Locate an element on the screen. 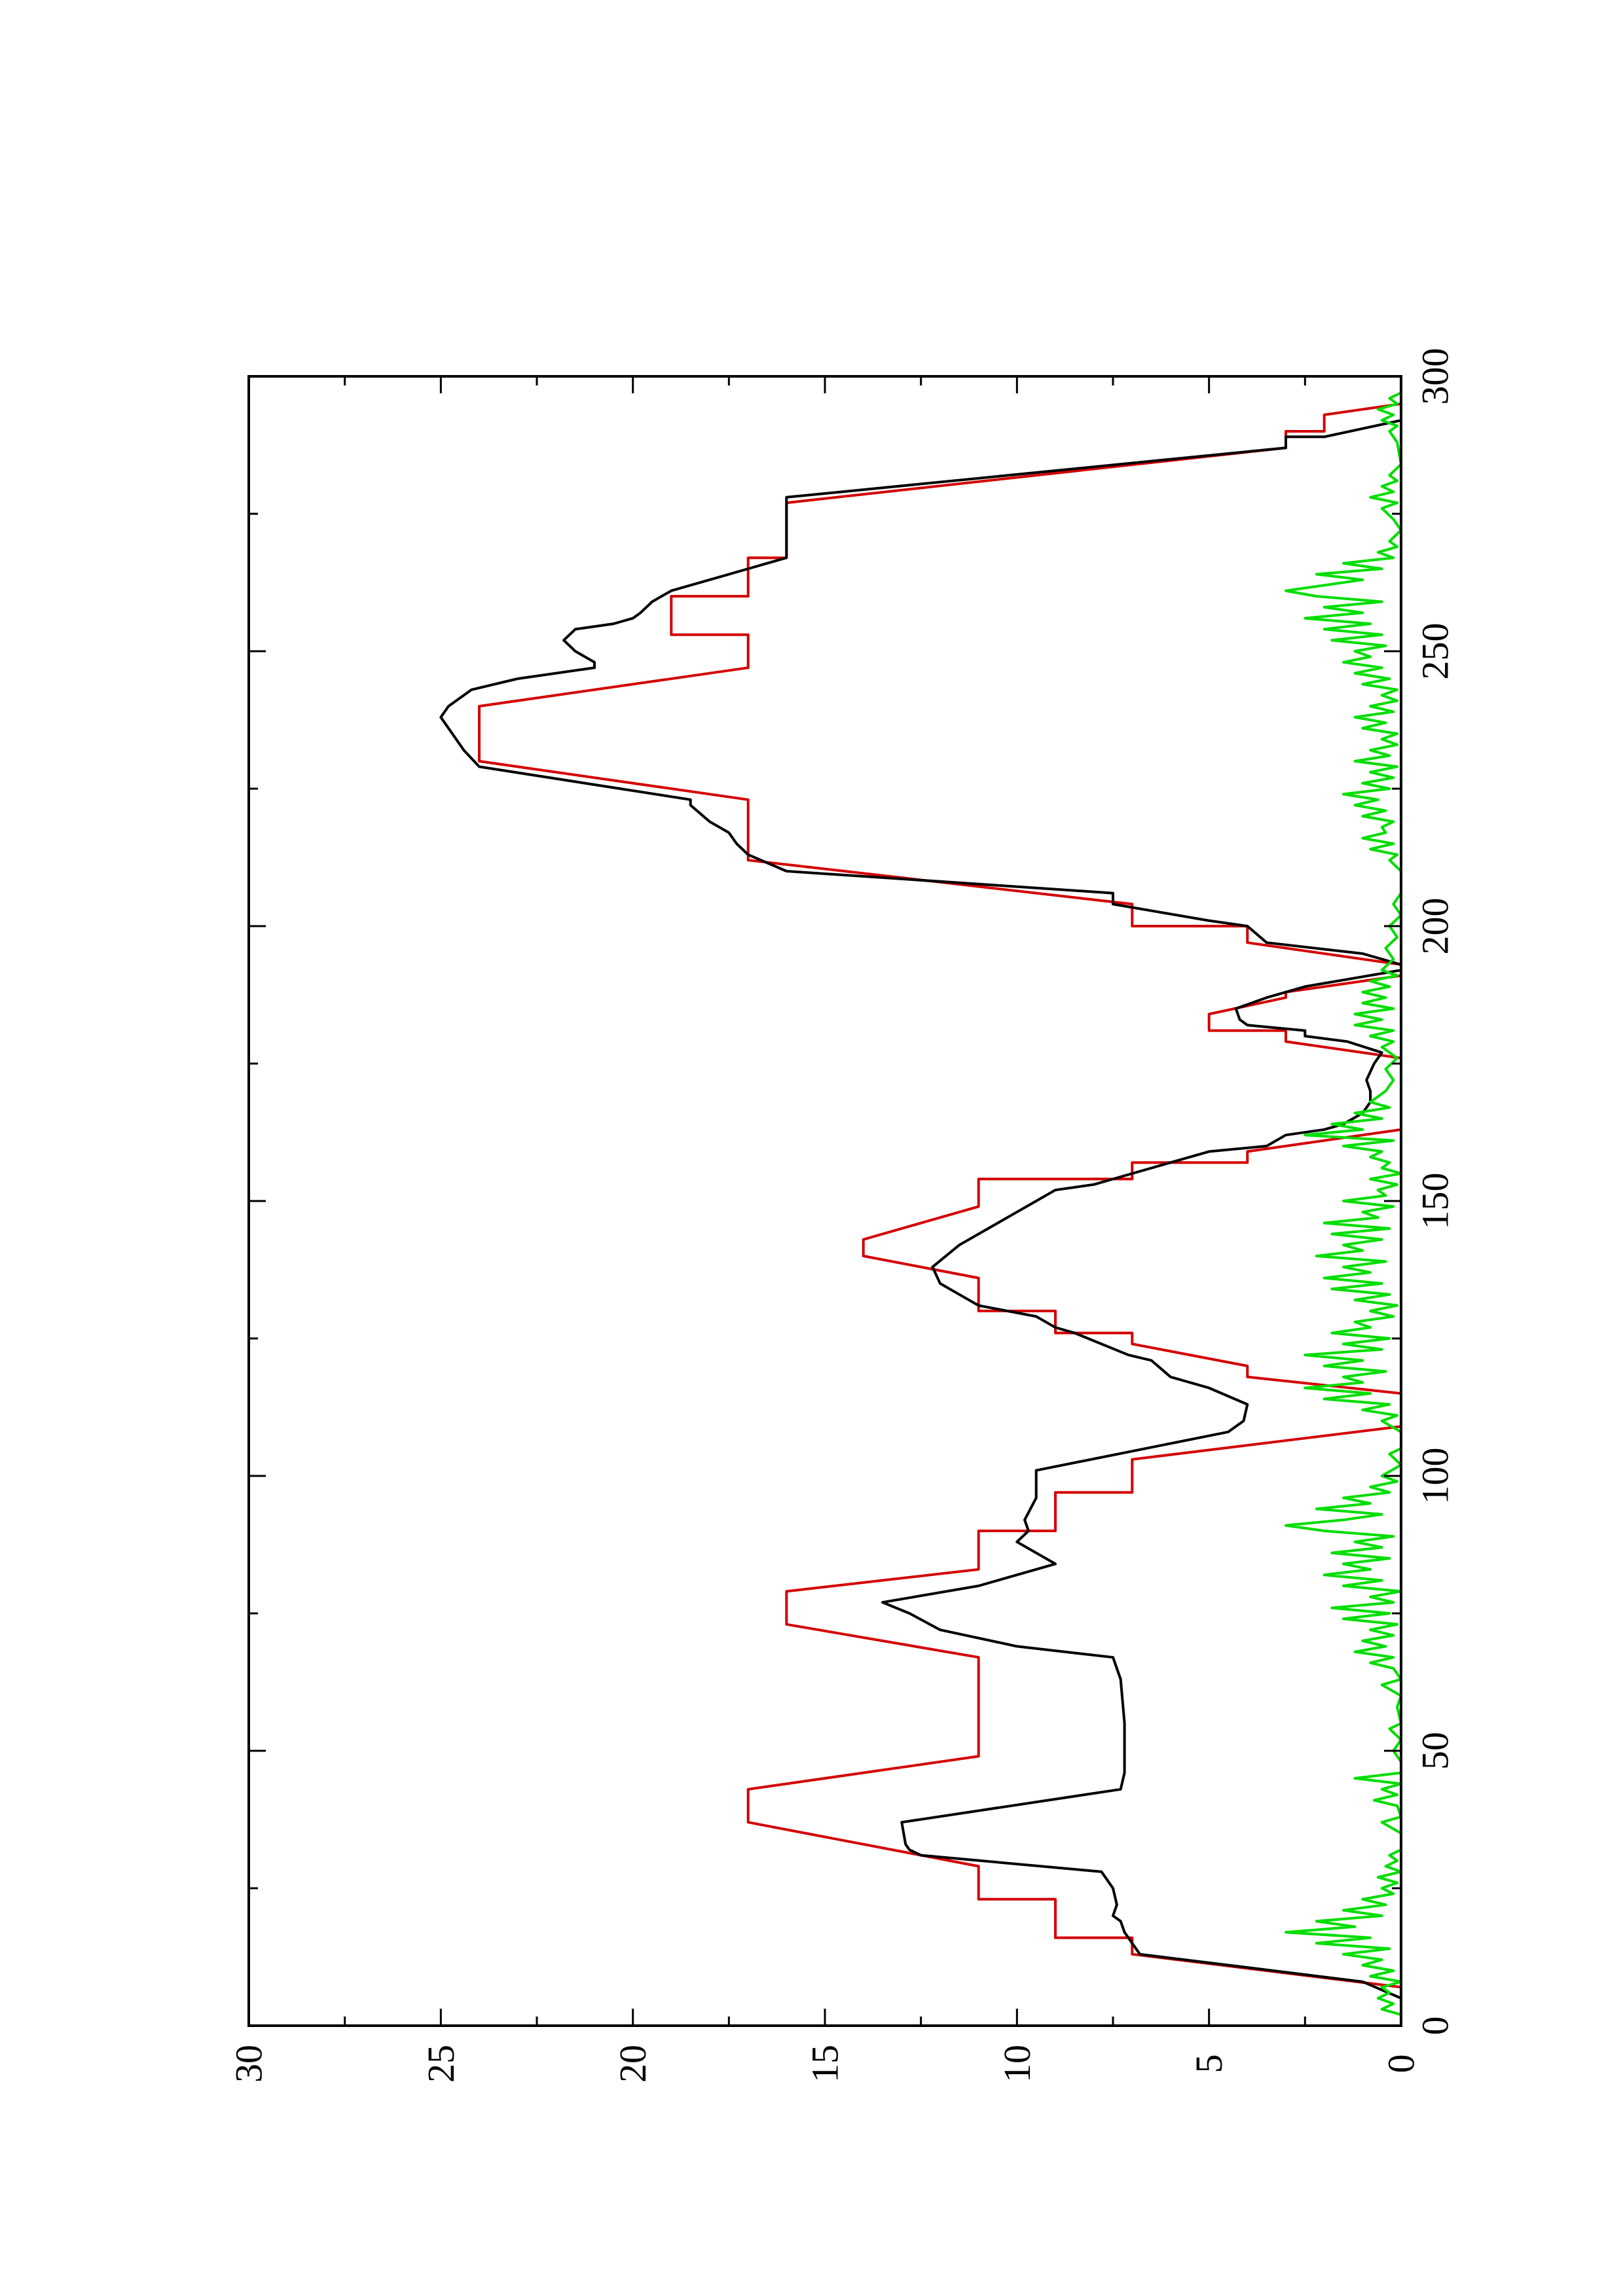  x-tick-label: 100 is located at coordinates (1435, 1476).